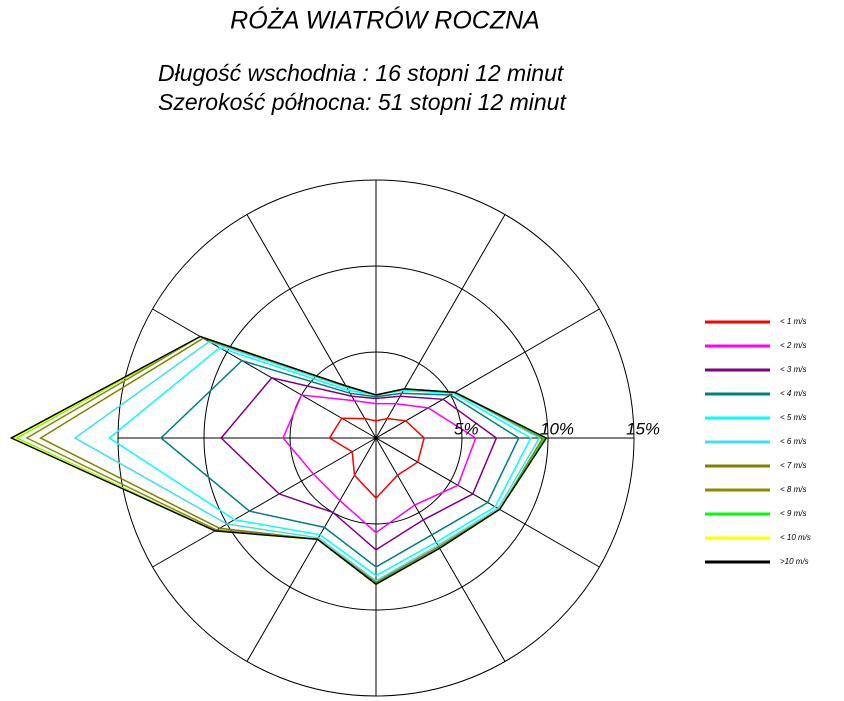  Describe the element at coordinates (361, 73) in the screenshot. I see `subtitle: Długość wschodnia : 16 stopni 12 minut` at that location.